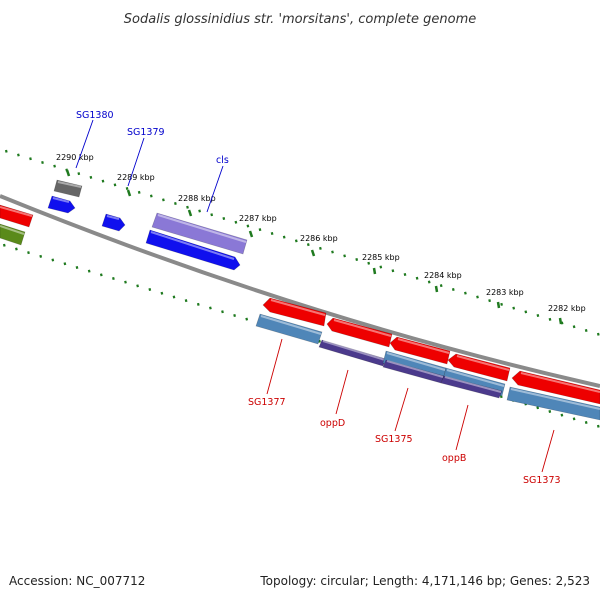  What do you see at coordinates (332, 423) in the screenshot?
I see `svg-text: oppD` at bounding box center [332, 423].